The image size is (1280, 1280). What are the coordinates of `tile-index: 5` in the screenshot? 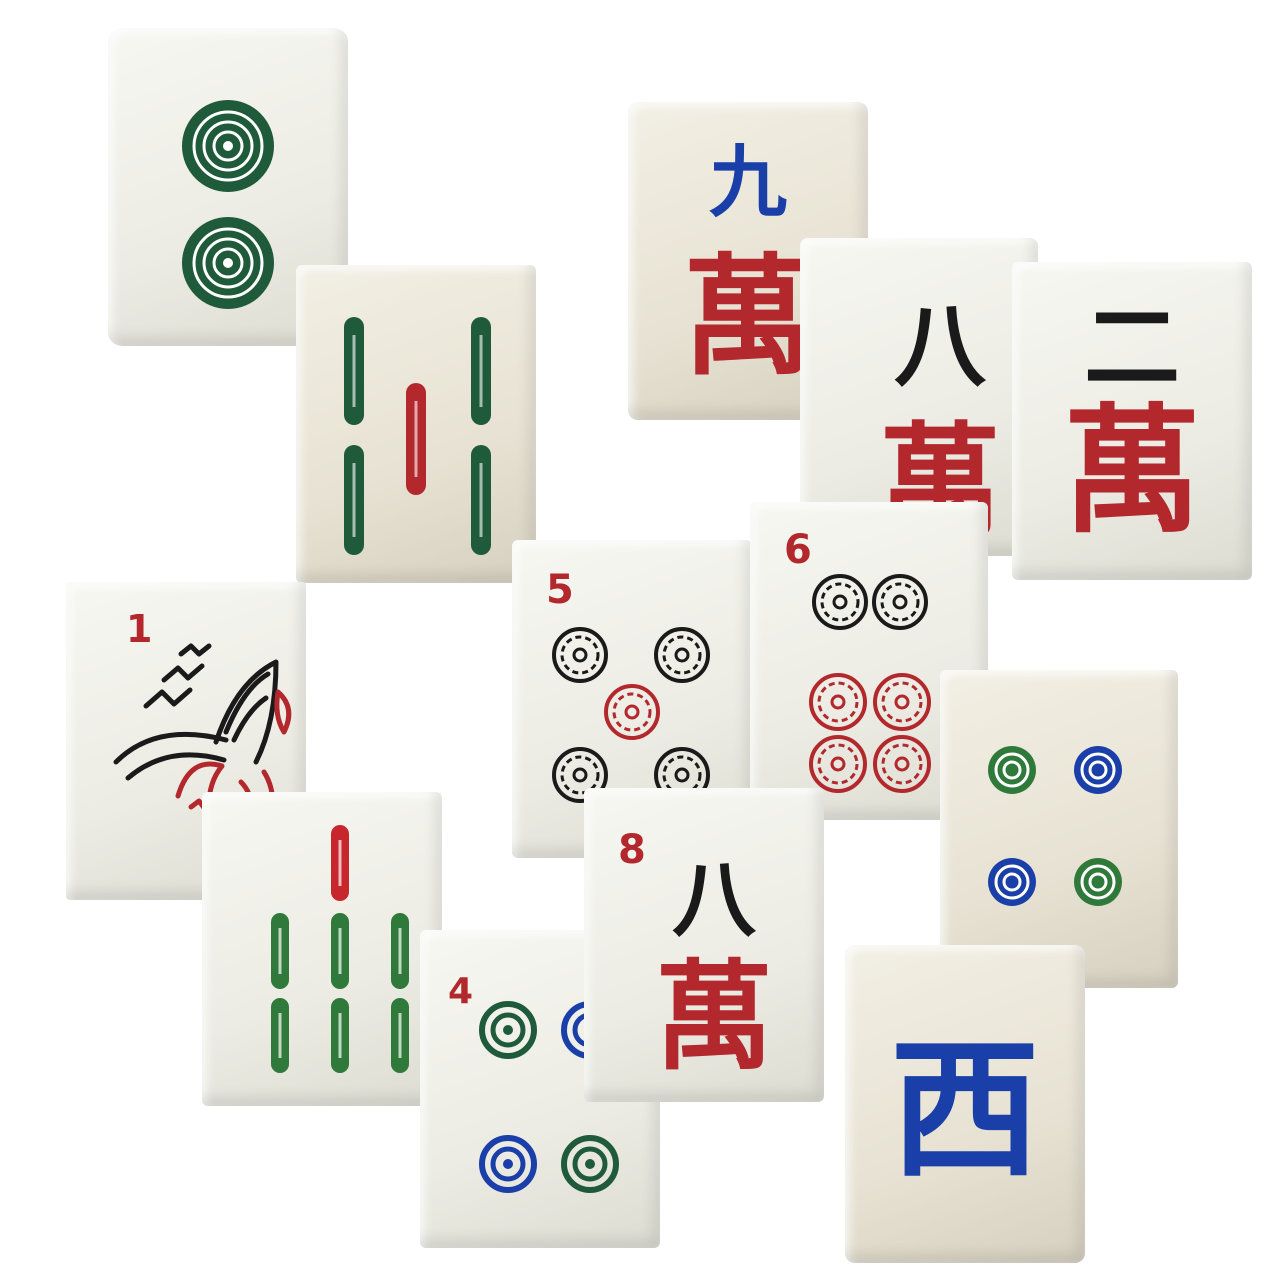 It's located at (560, 590).